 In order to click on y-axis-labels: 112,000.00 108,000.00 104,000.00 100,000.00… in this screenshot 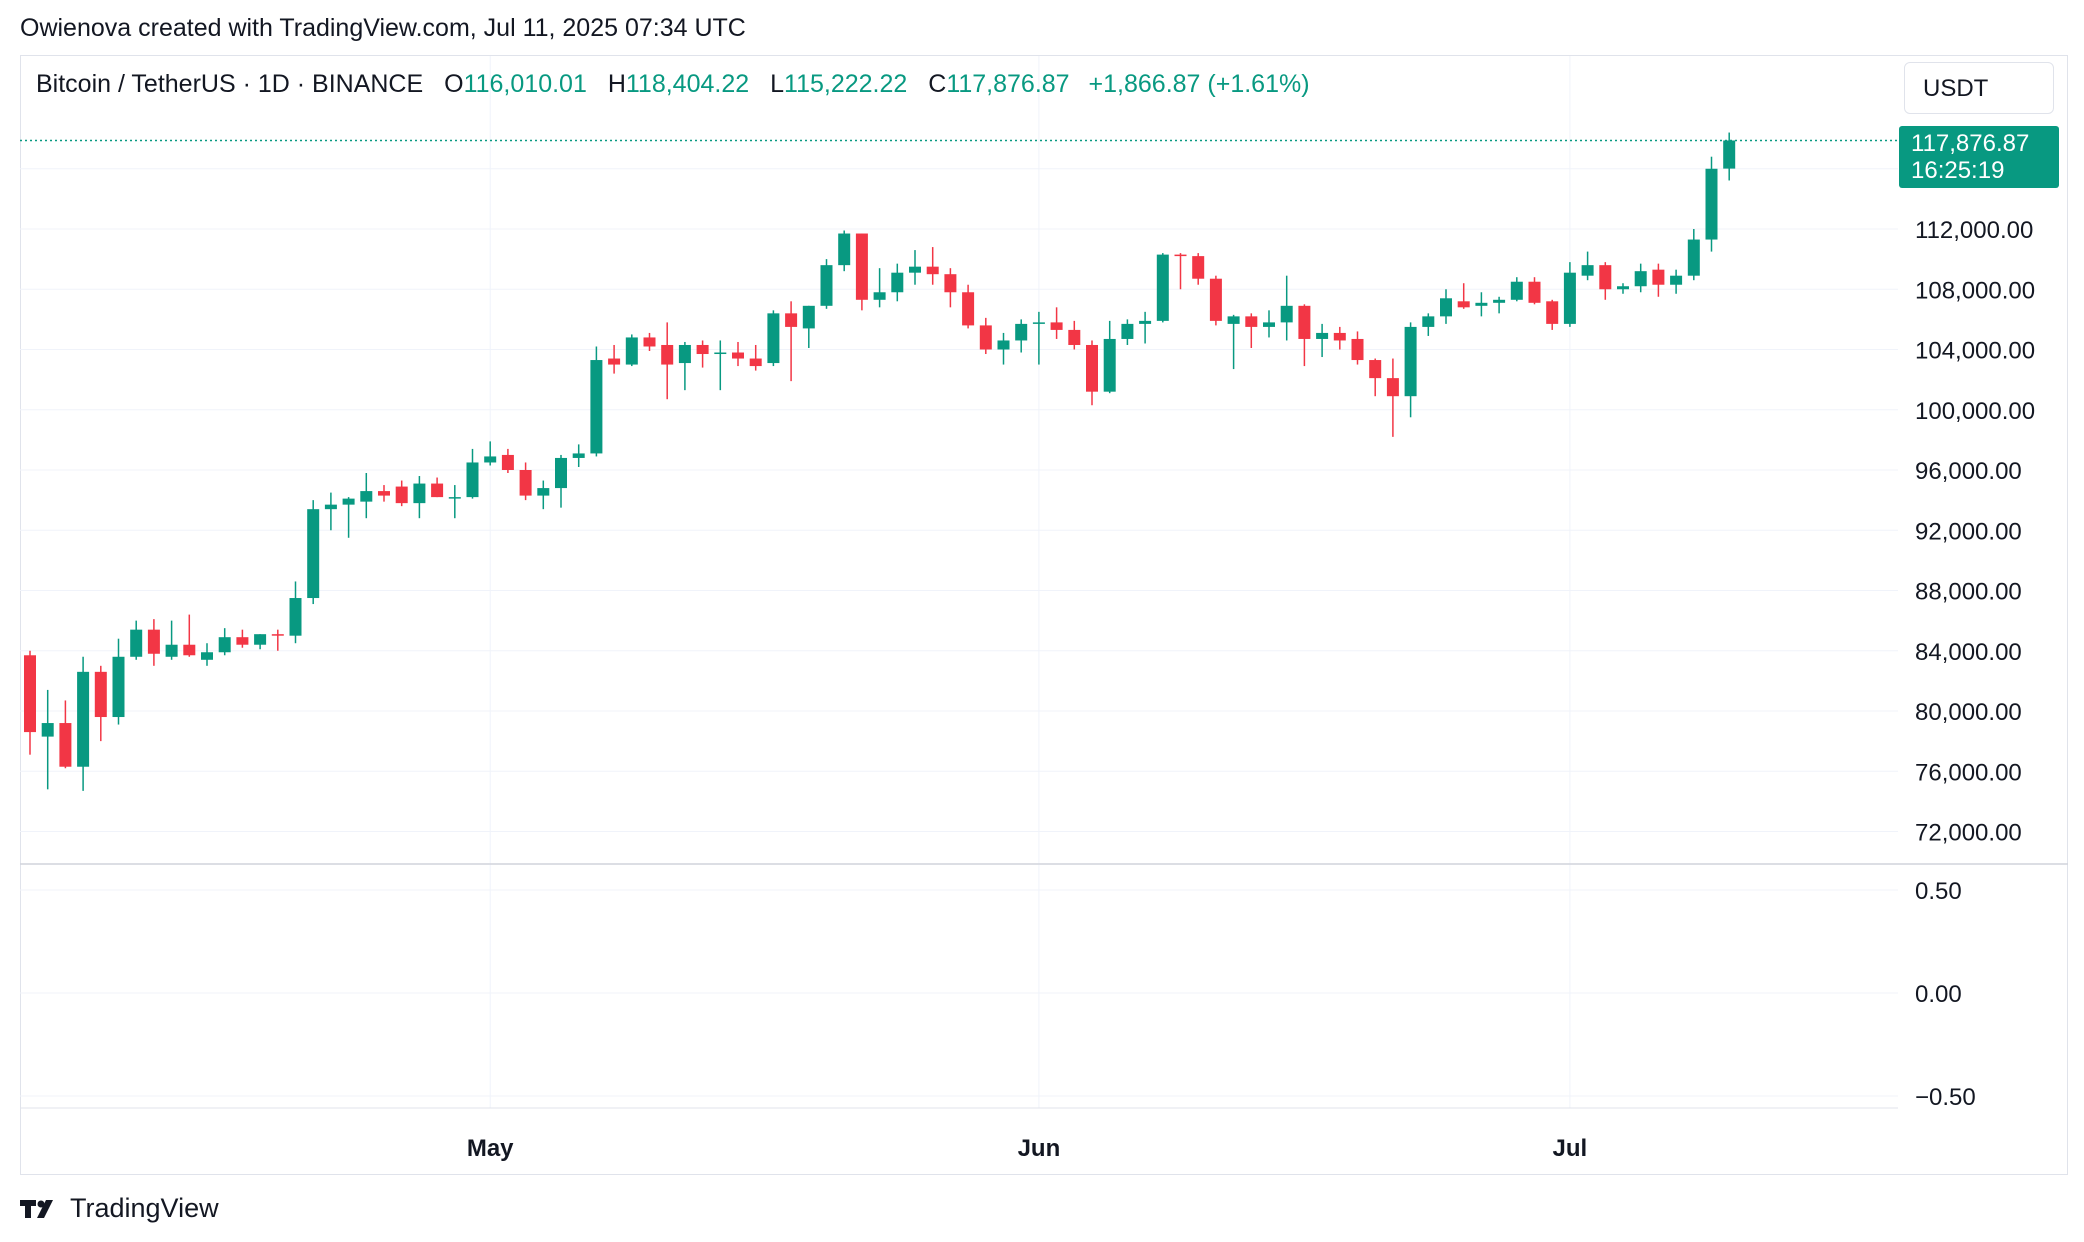, I will do `click(1975, 532)`.